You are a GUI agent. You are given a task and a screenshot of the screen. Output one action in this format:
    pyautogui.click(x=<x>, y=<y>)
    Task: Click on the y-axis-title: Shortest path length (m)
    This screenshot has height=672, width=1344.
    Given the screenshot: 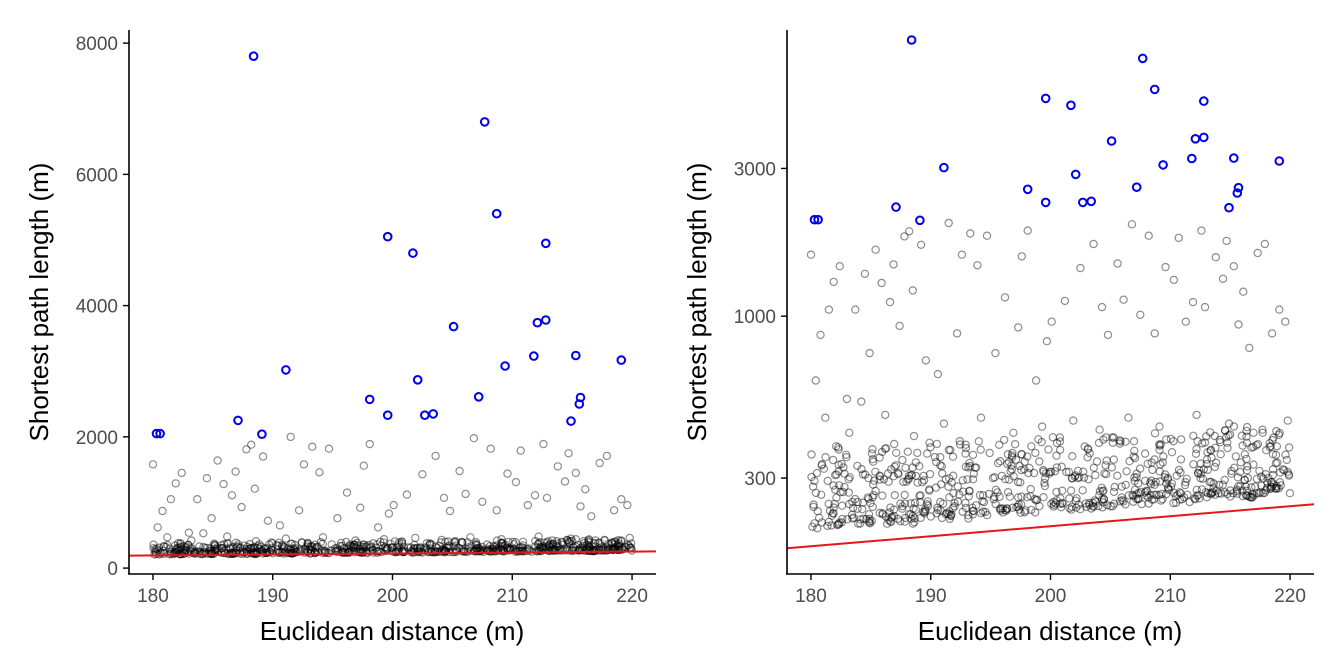 What is the action you would take?
    pyautogui.click(x=39, y=302)
    